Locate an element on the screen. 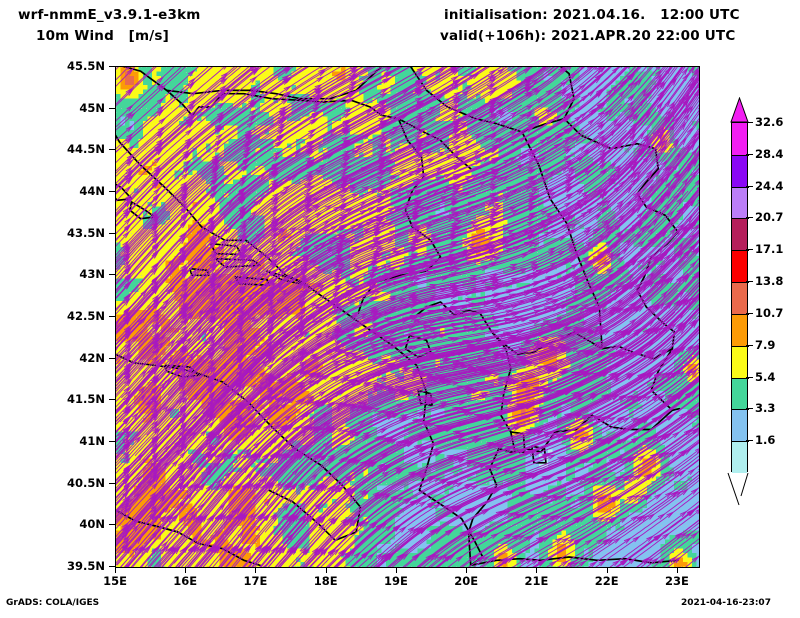  lat-tick-label: 40N is located at coordinates (79, 524).